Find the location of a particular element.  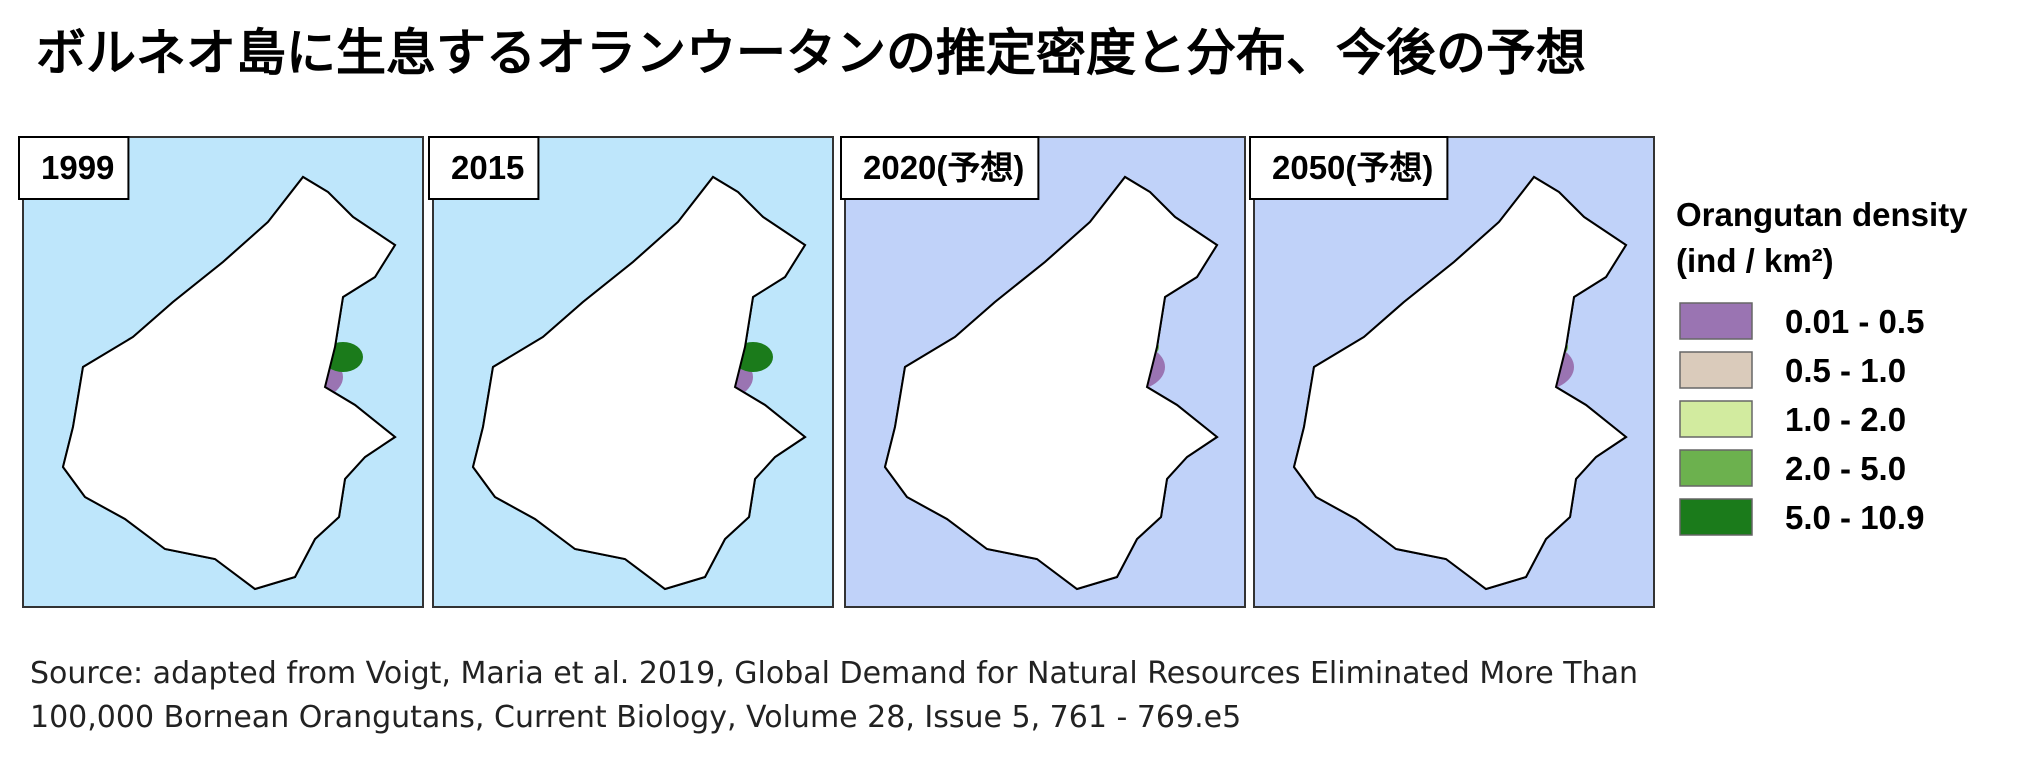

map-panel: 2020(予想) is located at coordinates (1043, 372).